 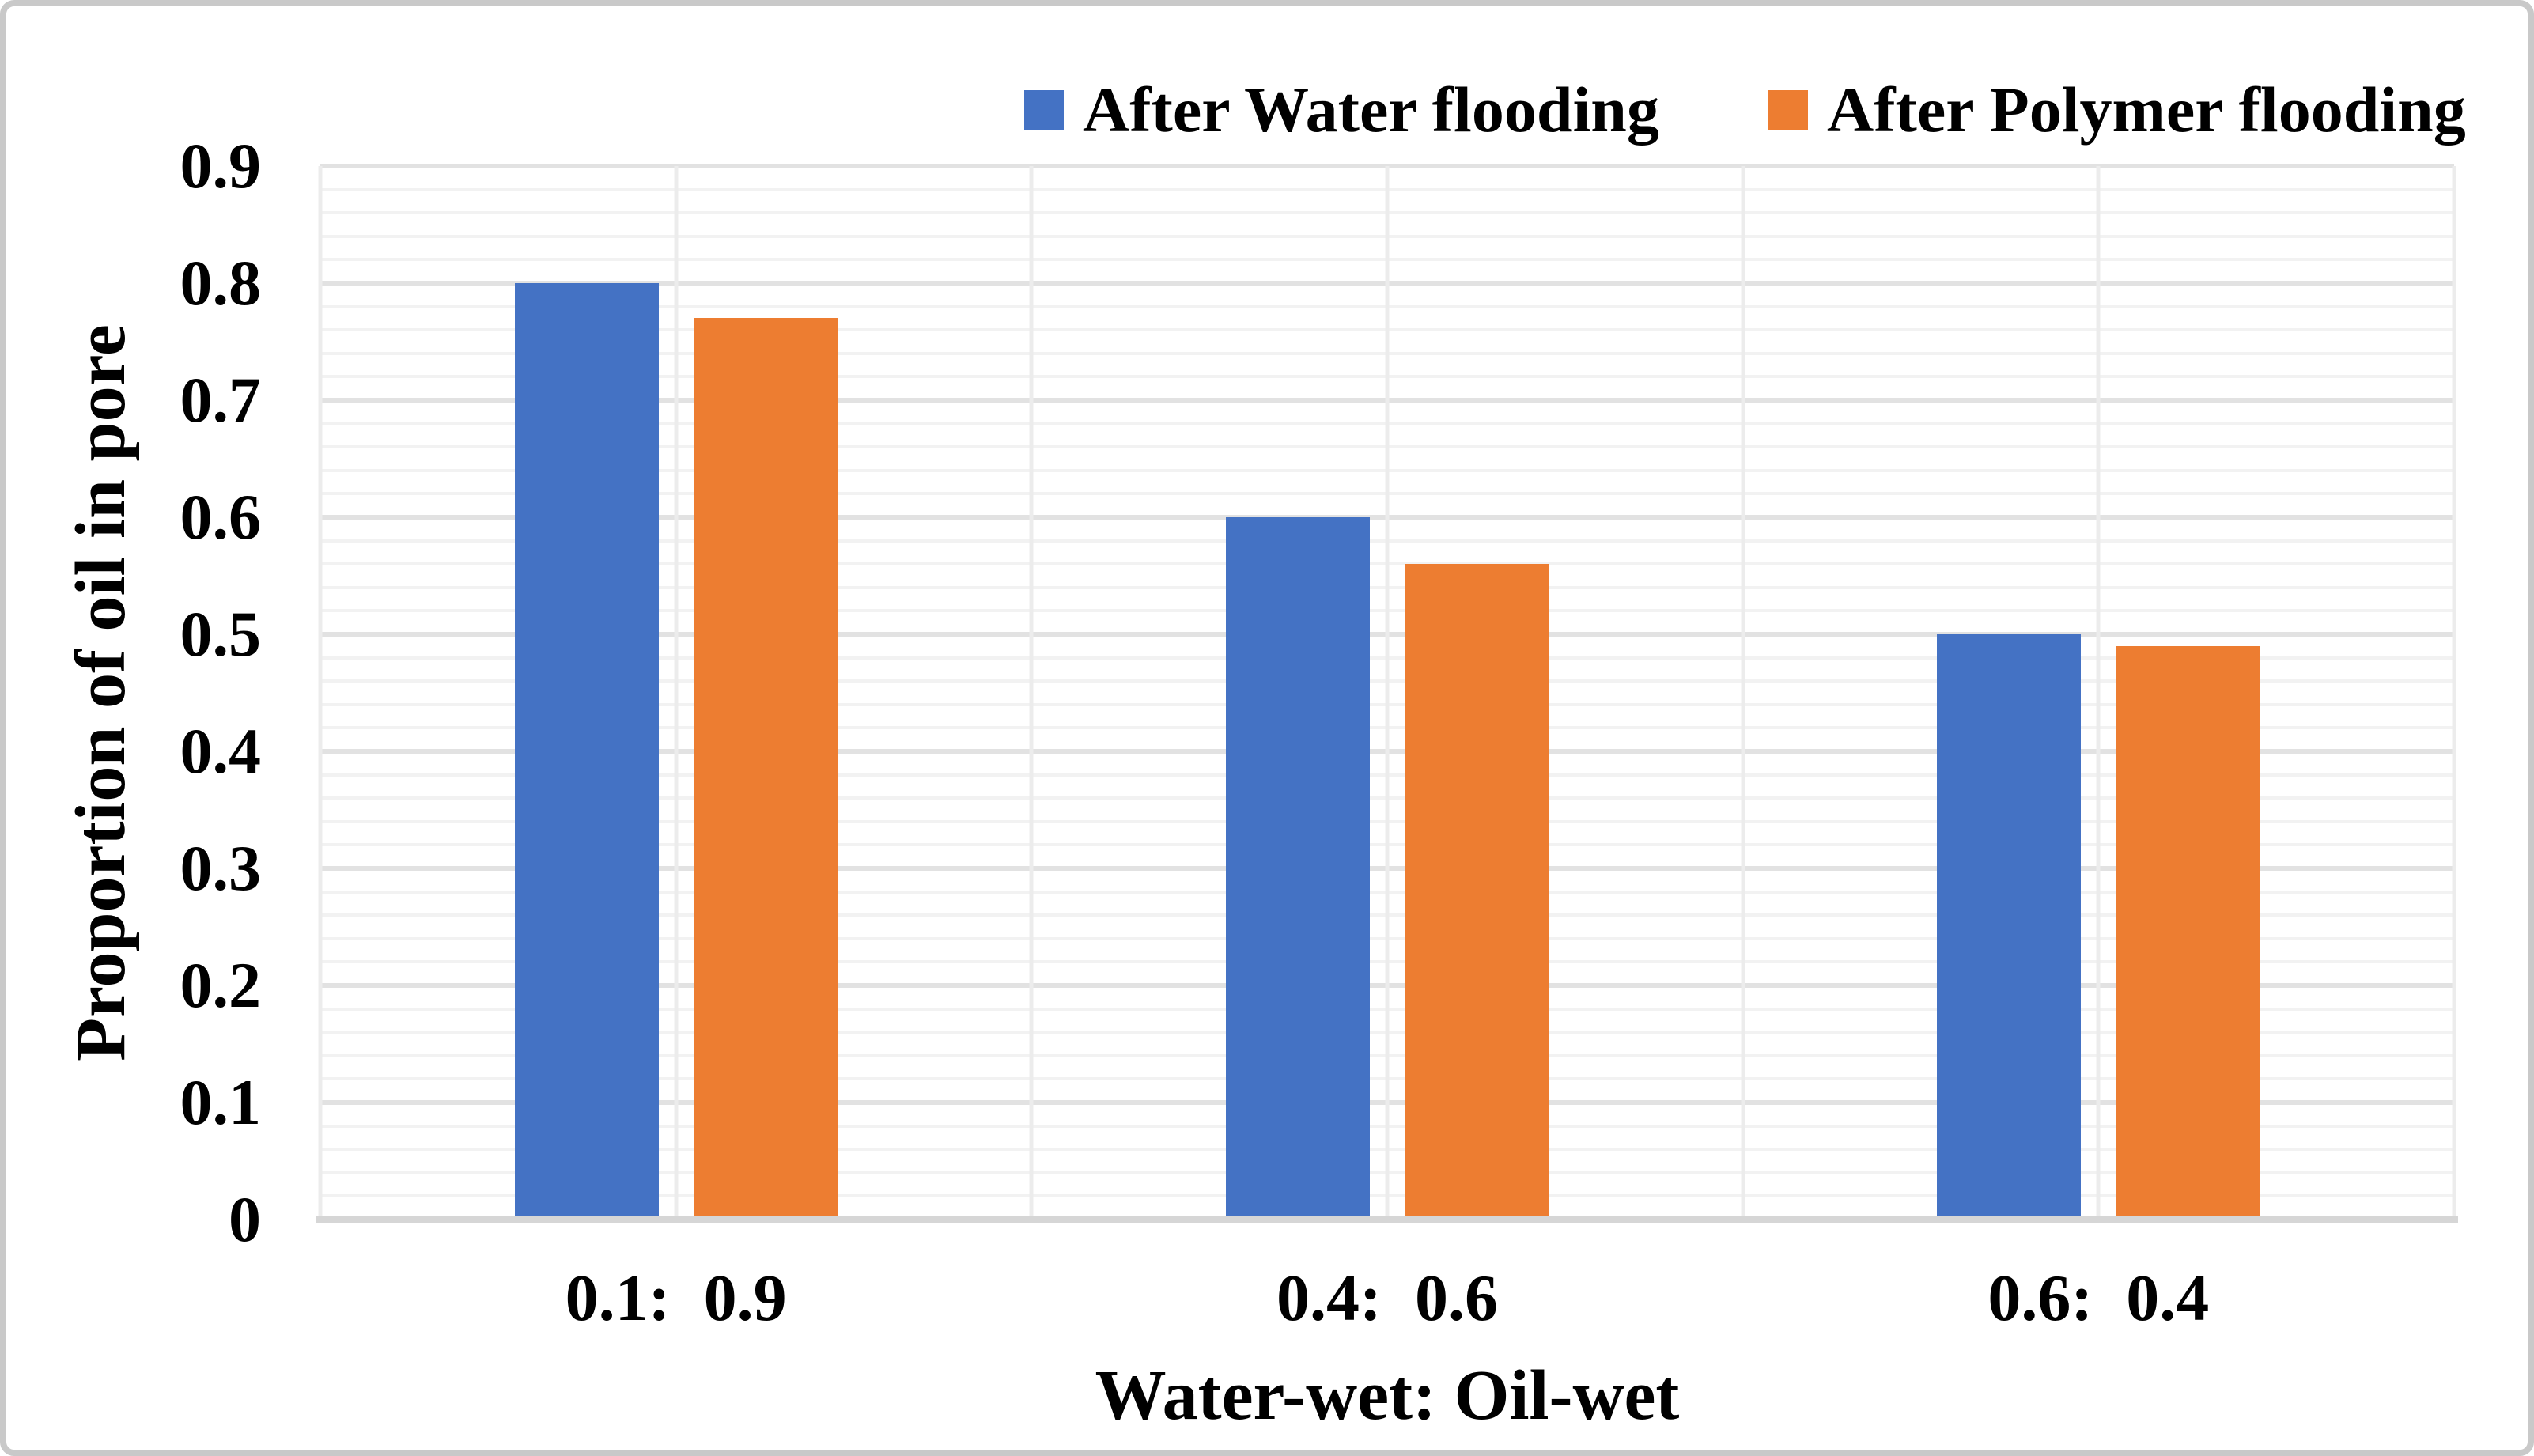 I want to click on bar-water-flooding-group2, so click(x=1298, y=868).